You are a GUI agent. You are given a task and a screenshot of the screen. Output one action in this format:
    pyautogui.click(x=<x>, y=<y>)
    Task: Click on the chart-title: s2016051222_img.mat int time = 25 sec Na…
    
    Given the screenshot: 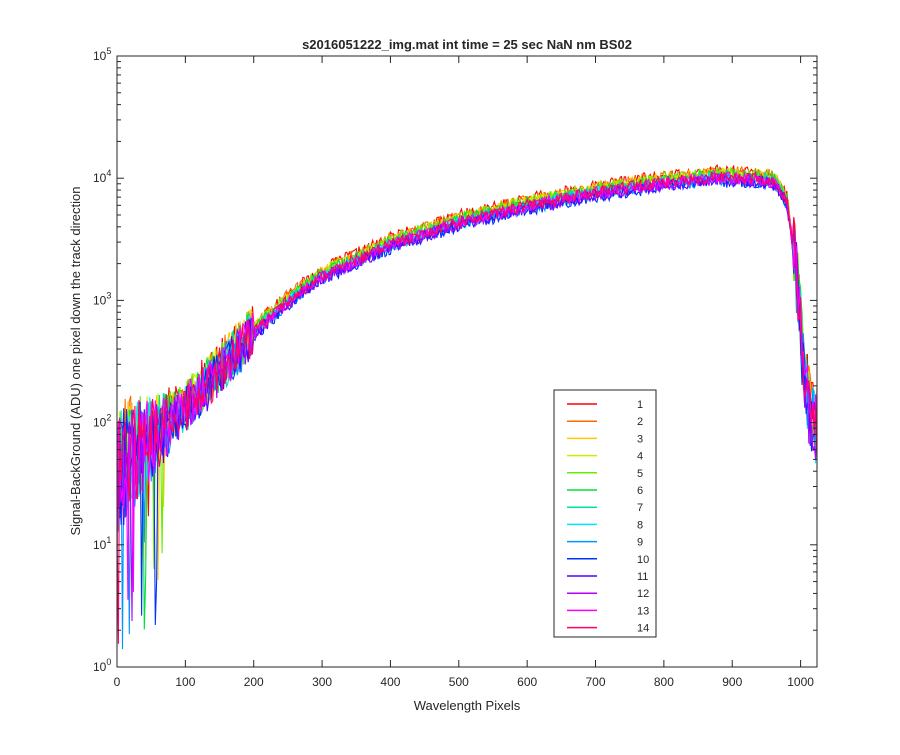 What is the action you would take?
    pyautogui.click(x=467, y=44)
    